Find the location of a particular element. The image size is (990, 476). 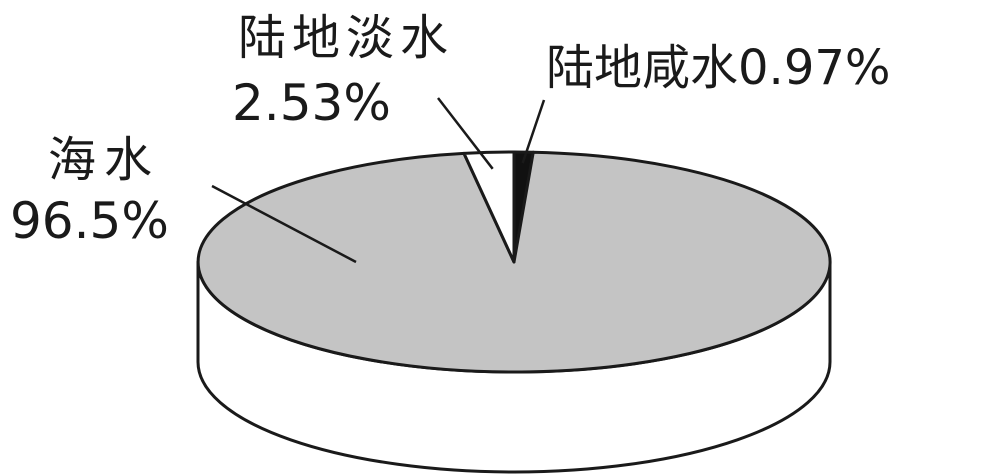

label-saltwater-category: 陆地咸水 is located at coordinates (642, 68).